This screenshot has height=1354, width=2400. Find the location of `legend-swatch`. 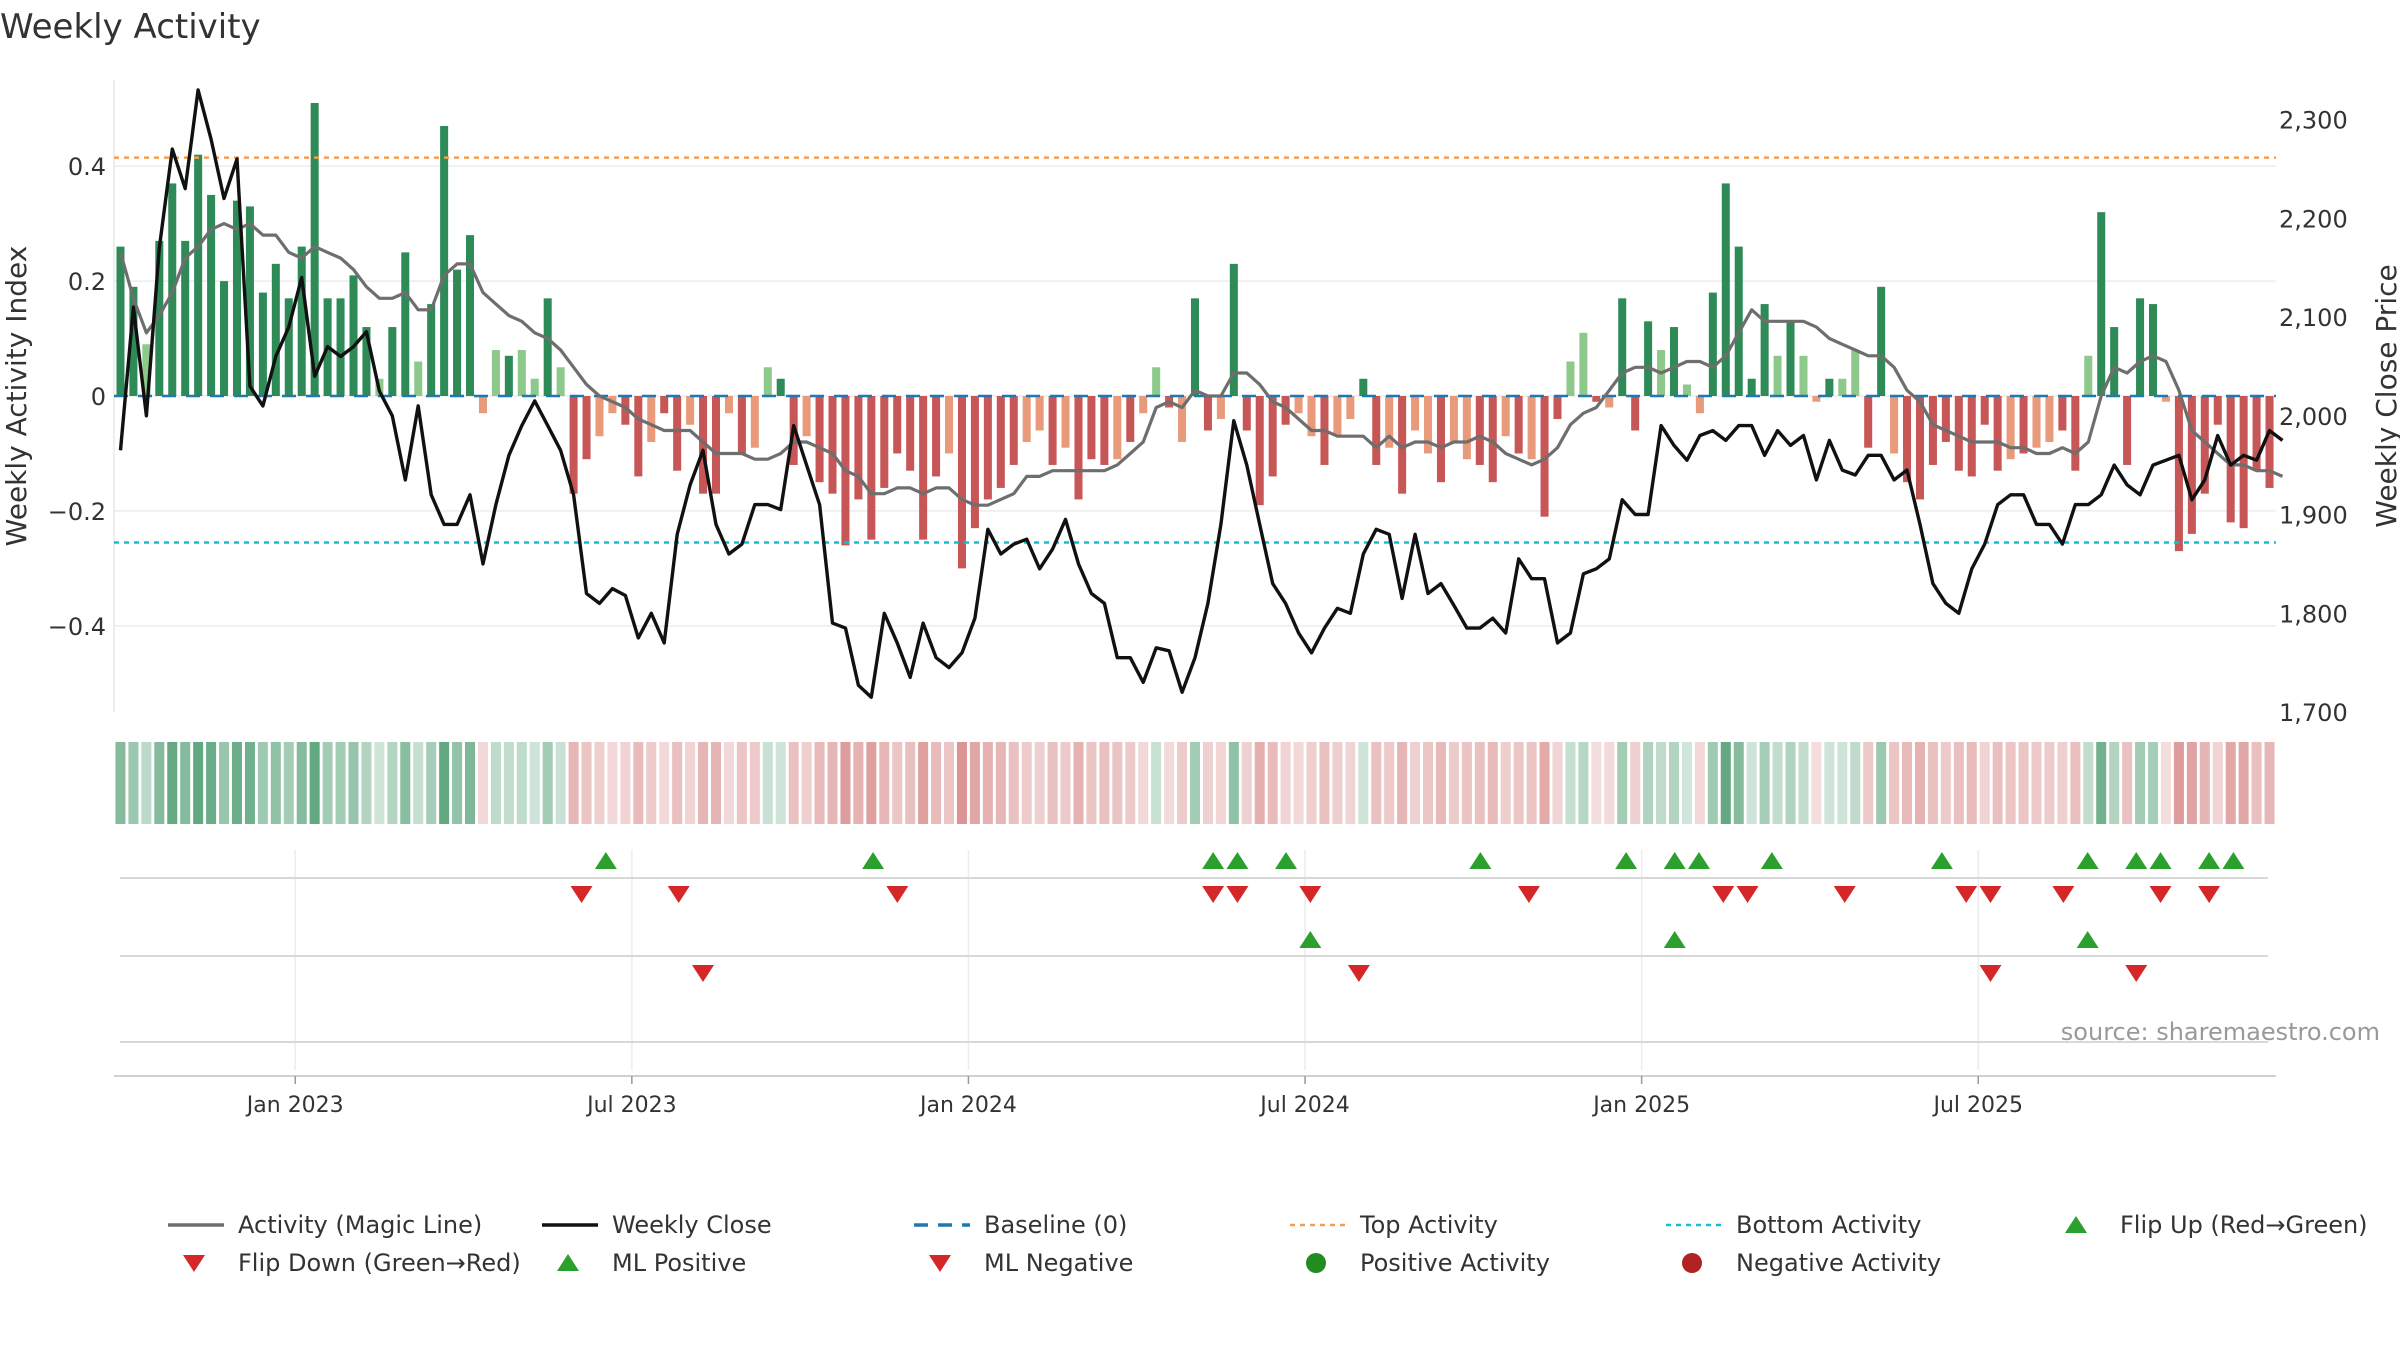

legend-swatch is located at coordinates (1692, 1263).